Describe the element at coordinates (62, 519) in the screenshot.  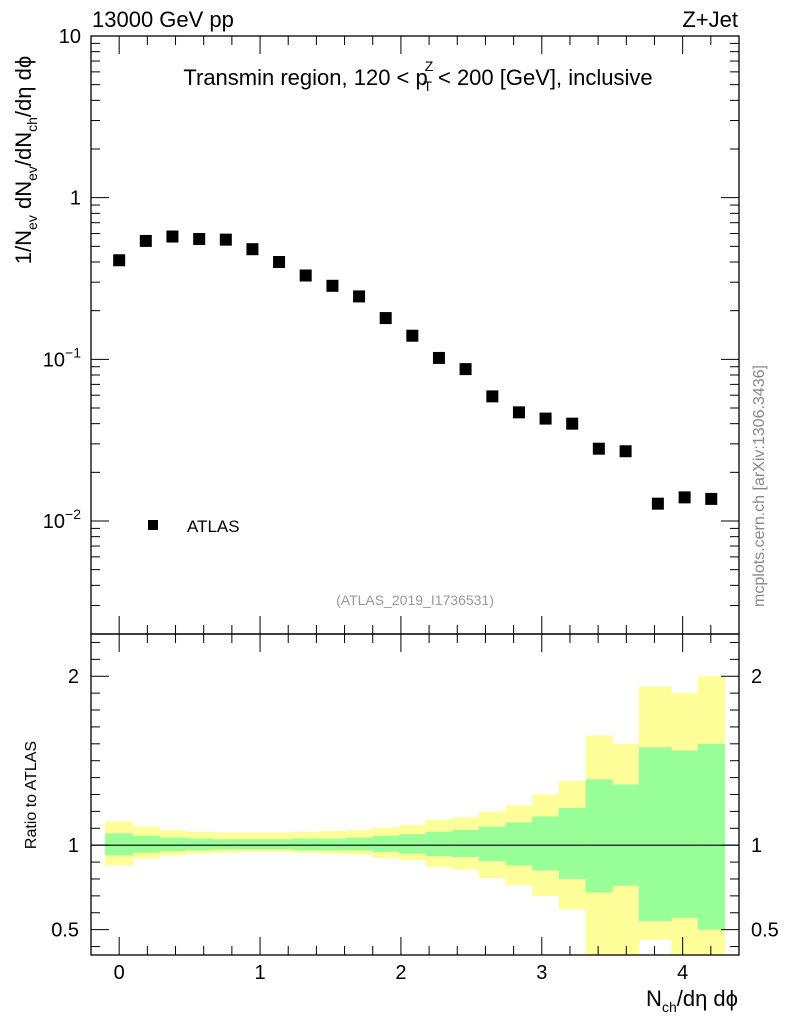
I see `y-tick-label: 10⁻²` at that location.